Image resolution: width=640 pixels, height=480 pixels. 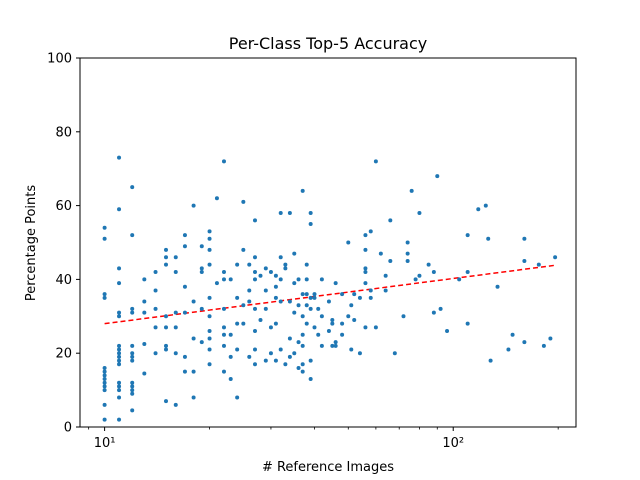 What do you see at coordinates (63, 206) in the screenshot?
I see `y-tick-label: 60` at bounding box center [63, 206].